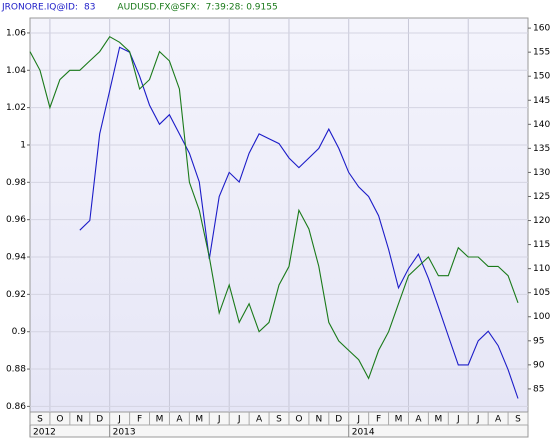 This screenshot has height=438, width=550. Describe the element at coordinates (541, 245) in the screenshot. I see `y2-tick-label: 115` at that location.